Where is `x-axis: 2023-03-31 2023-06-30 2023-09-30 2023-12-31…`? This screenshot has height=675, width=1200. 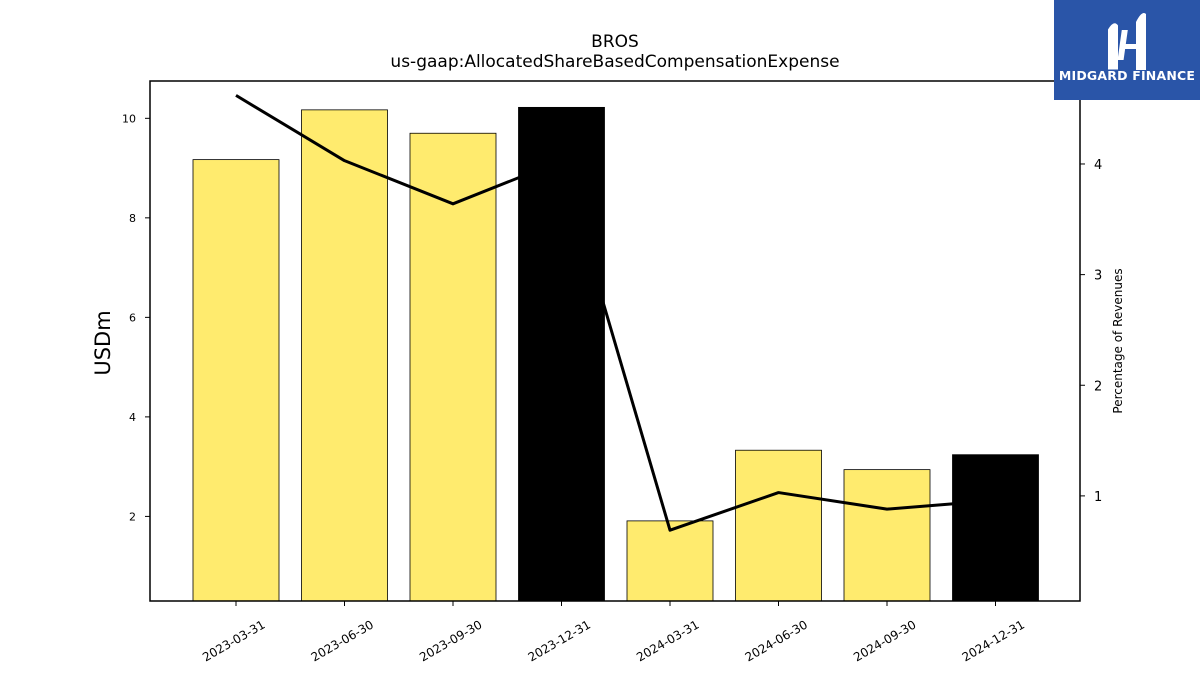
x-axis: 2023-03-31 2023-06-30 2023-09-30 2023-12-31… is located at coordinates (613, 632).